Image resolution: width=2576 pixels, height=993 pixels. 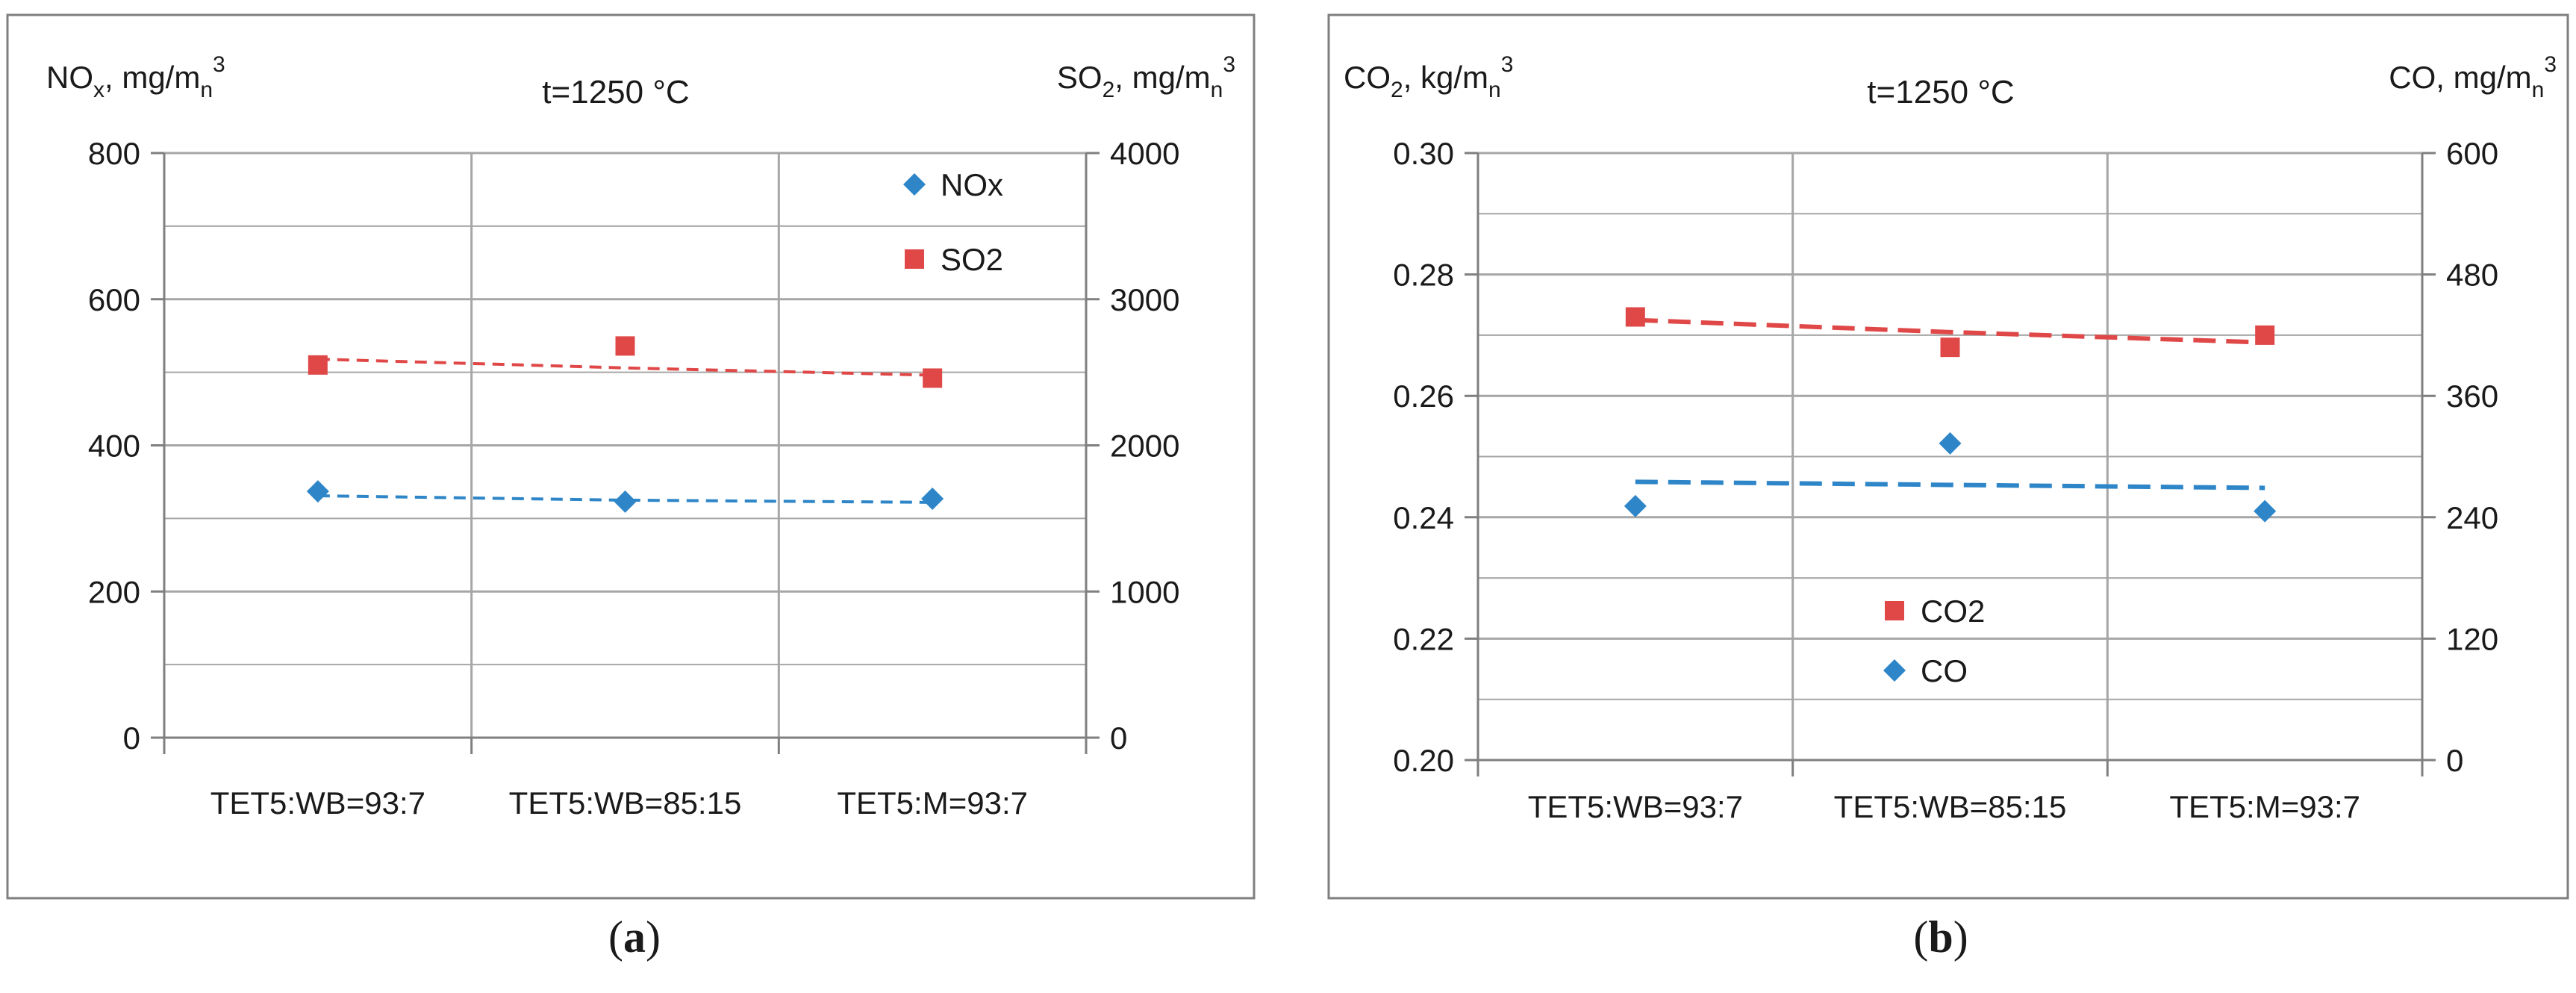 What do you see at coordinates (1146, 77) in the screenshot?
I see `y-right-axis-label: SO2, mg/mn3` at bounding box center [1146, 77].